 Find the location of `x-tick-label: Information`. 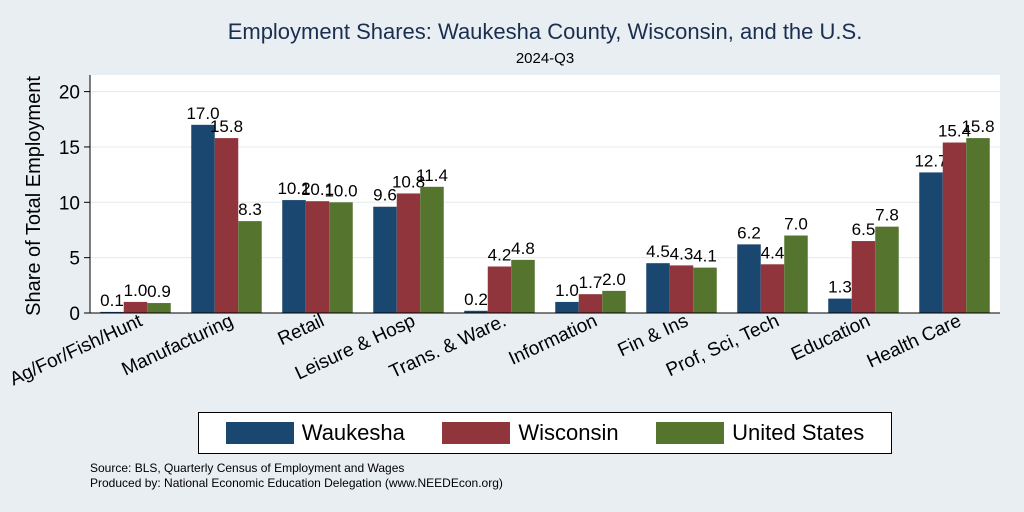

x-tick-label: Information is located at coordinates (553, 339).